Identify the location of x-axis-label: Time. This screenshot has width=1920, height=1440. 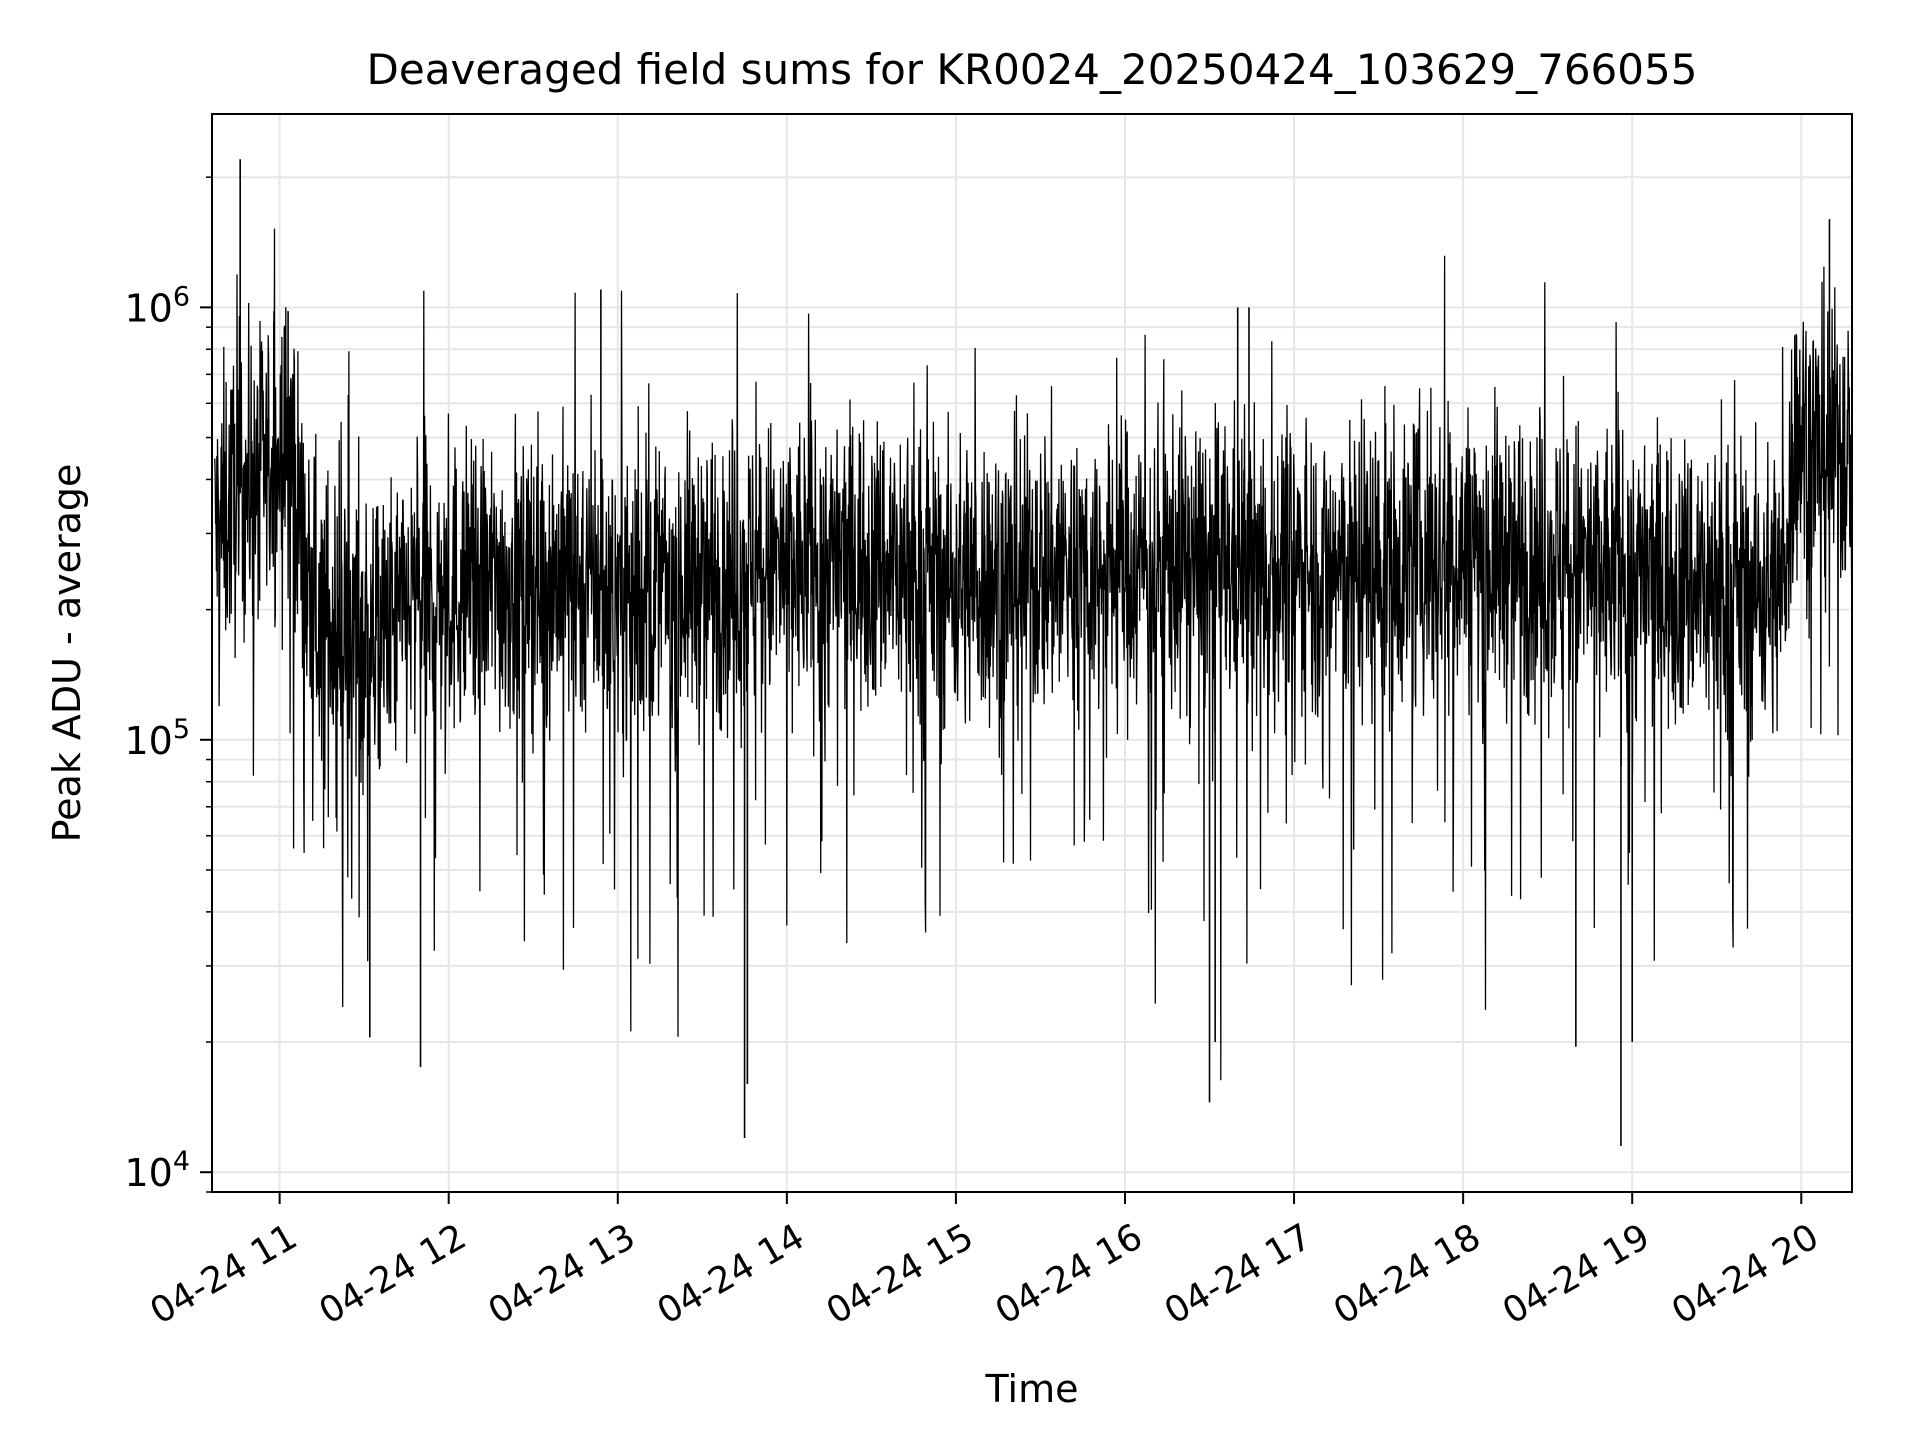
(1032, 1389).